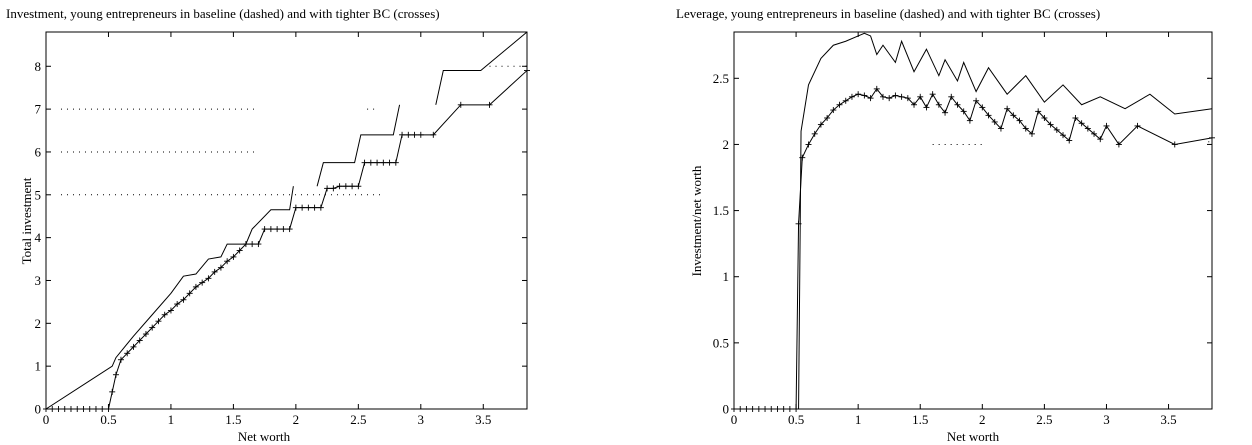  Describe the element at coordinates (1168, 419) in the screenshot. I see `leverage-chart-xtick-label: 3.5` at that location.